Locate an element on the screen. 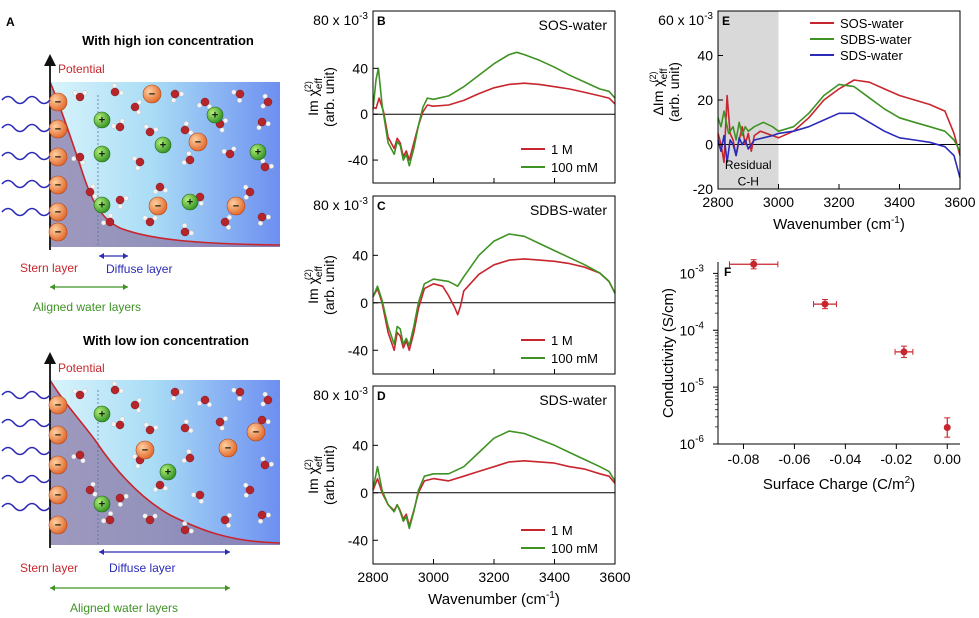  x-tick-label: 0.00 is located at coordinates (947, 459).